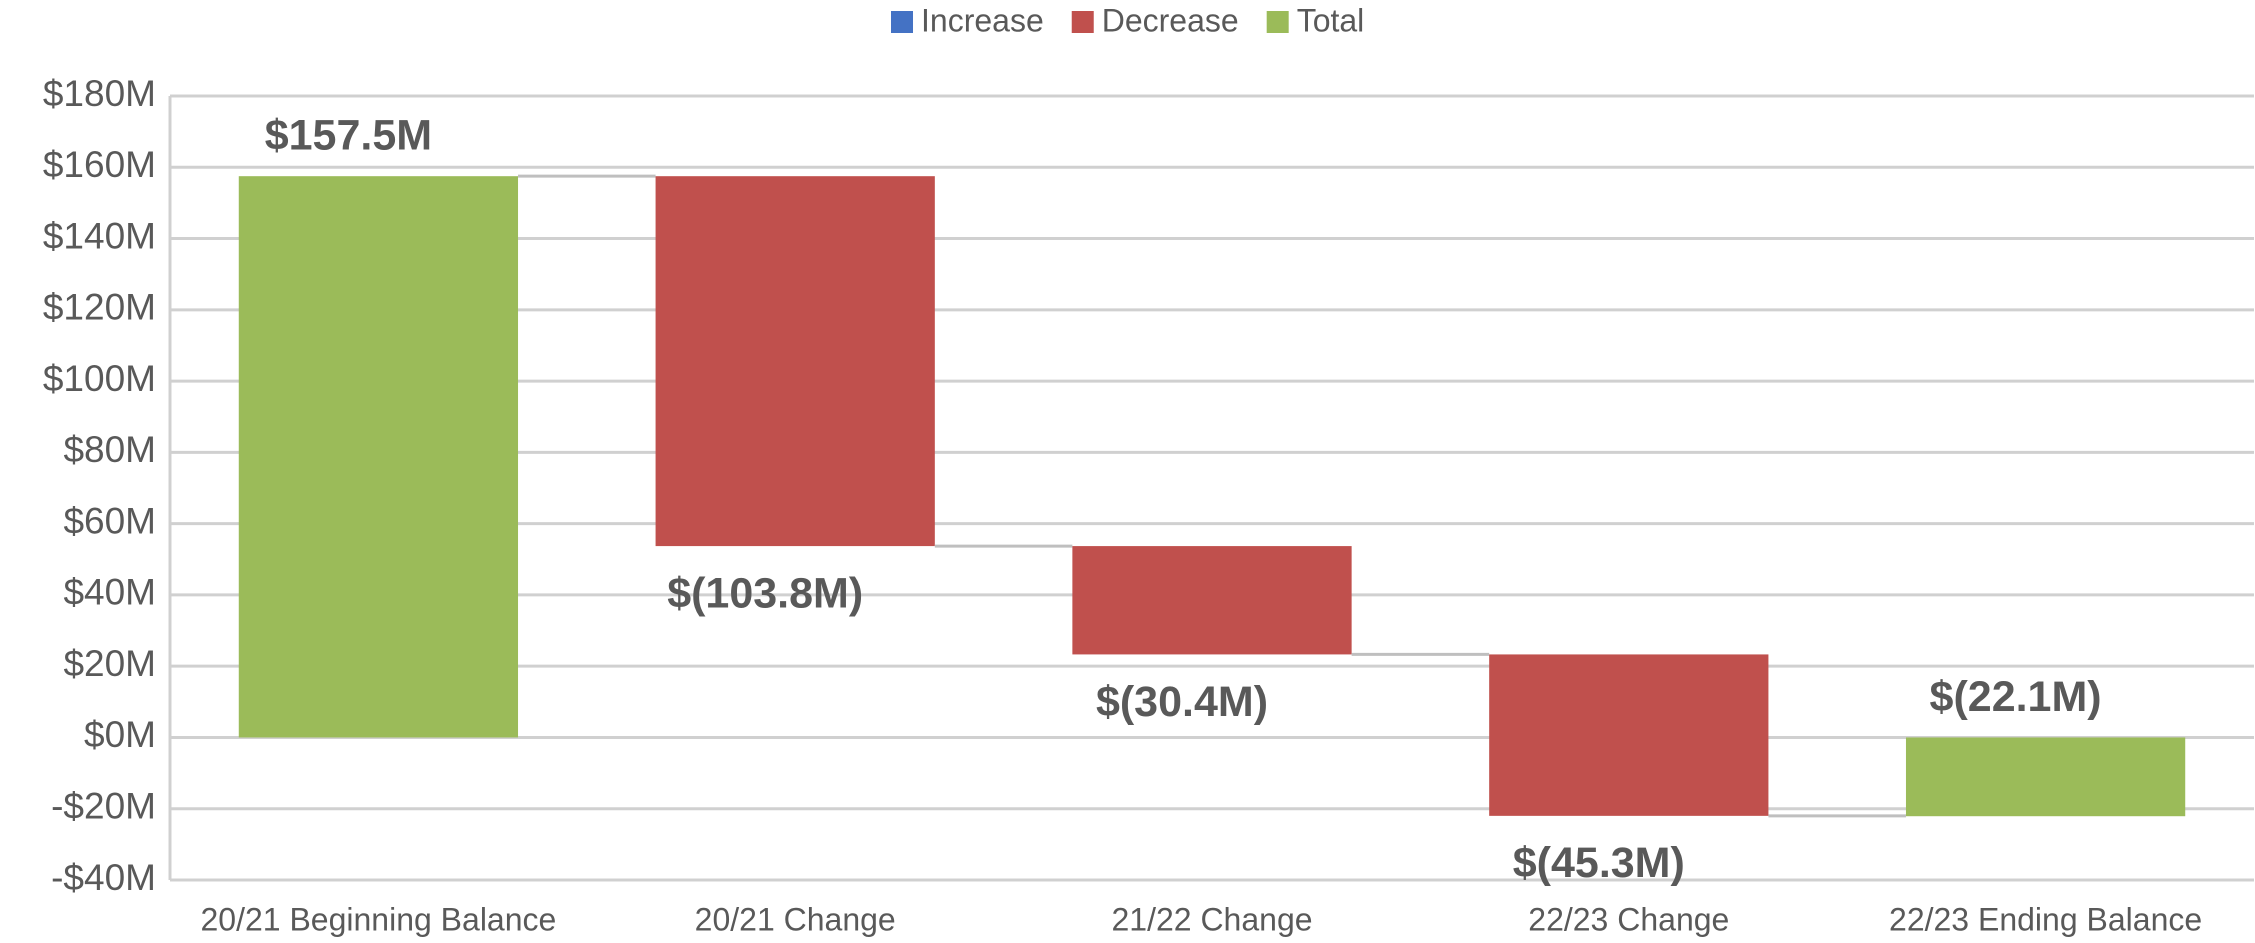 This screenshot has width=2255, height=943. I want to click on x-tick-label: 20/21 Beginning Balance, so click(378, 919).